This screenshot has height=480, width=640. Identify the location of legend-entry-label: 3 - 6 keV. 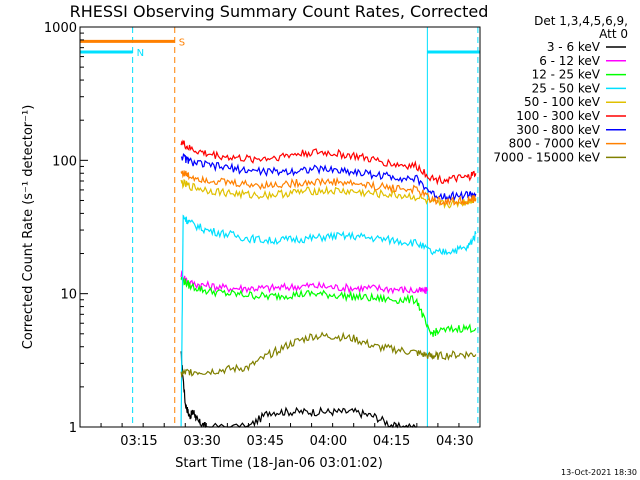
(574, 47).